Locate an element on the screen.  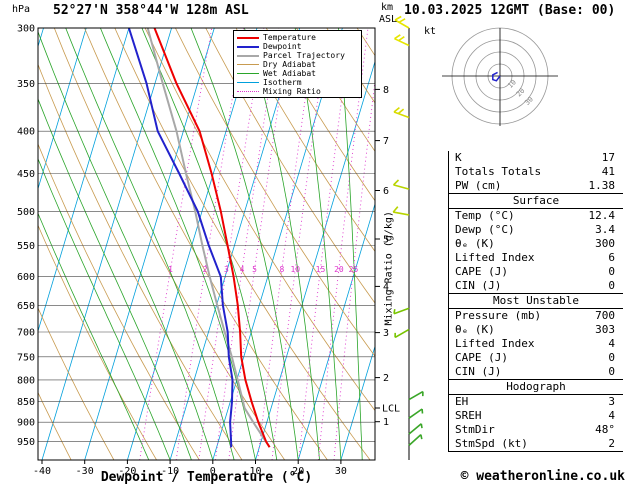
panel-row-label: K is located at coordinates (458, 157).